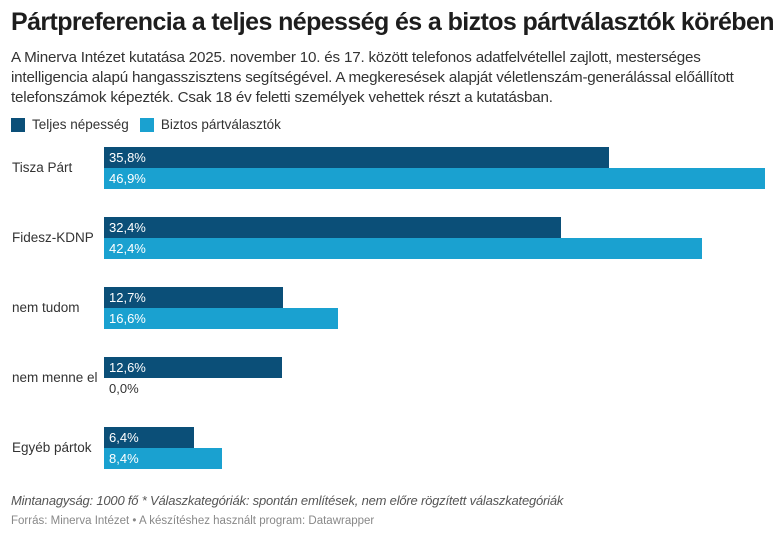  Describe the element at coordinates (124, 437) in the screenshot. I see `bar-value-label: 6,4%` at that location.